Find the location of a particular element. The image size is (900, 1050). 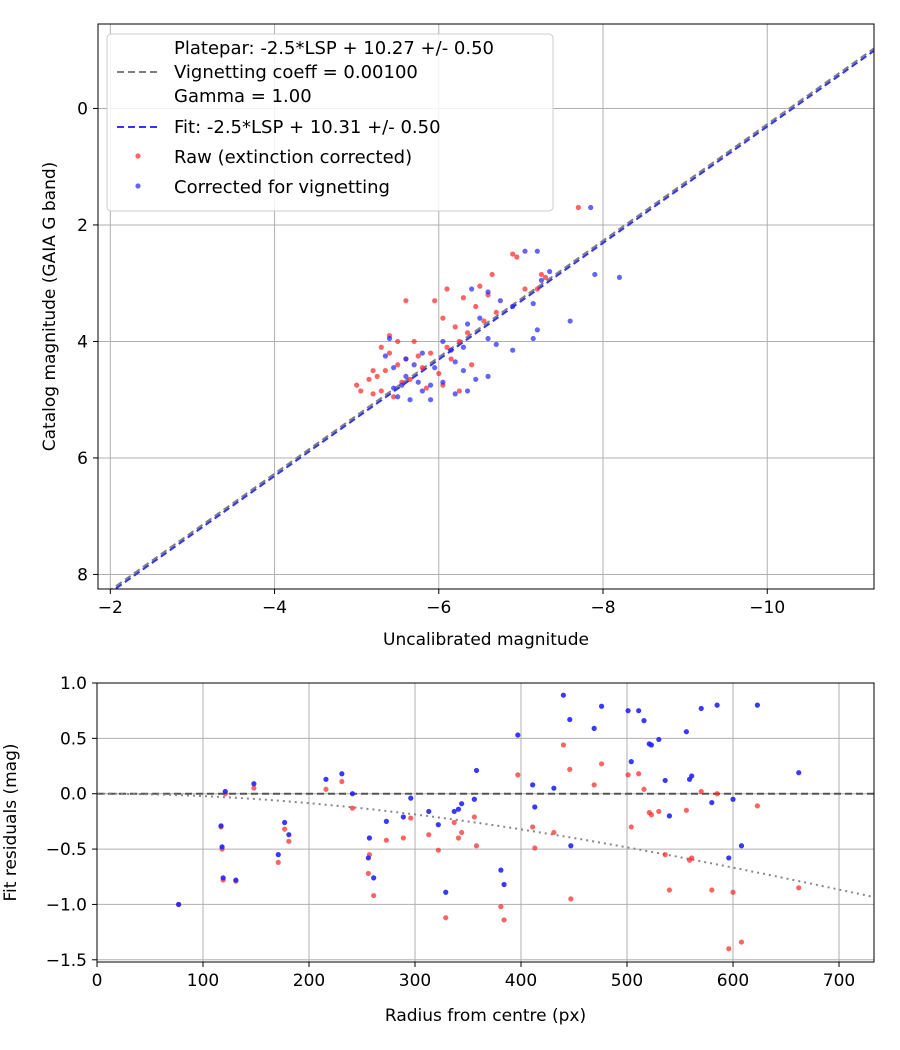

y-tick-label: 2 is located at coordinates (82, 226).